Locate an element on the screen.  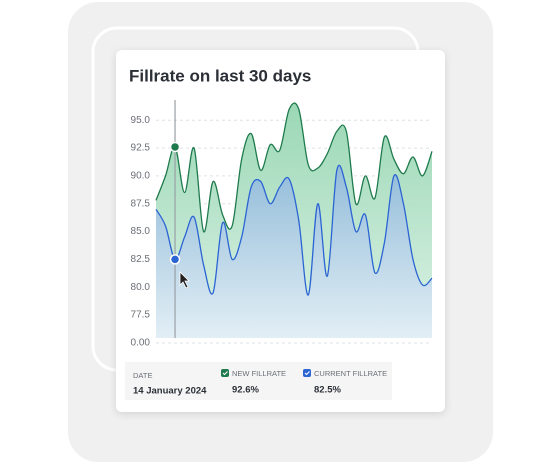
y-tick-label: 85.0 is located at coordinates (141, 231).